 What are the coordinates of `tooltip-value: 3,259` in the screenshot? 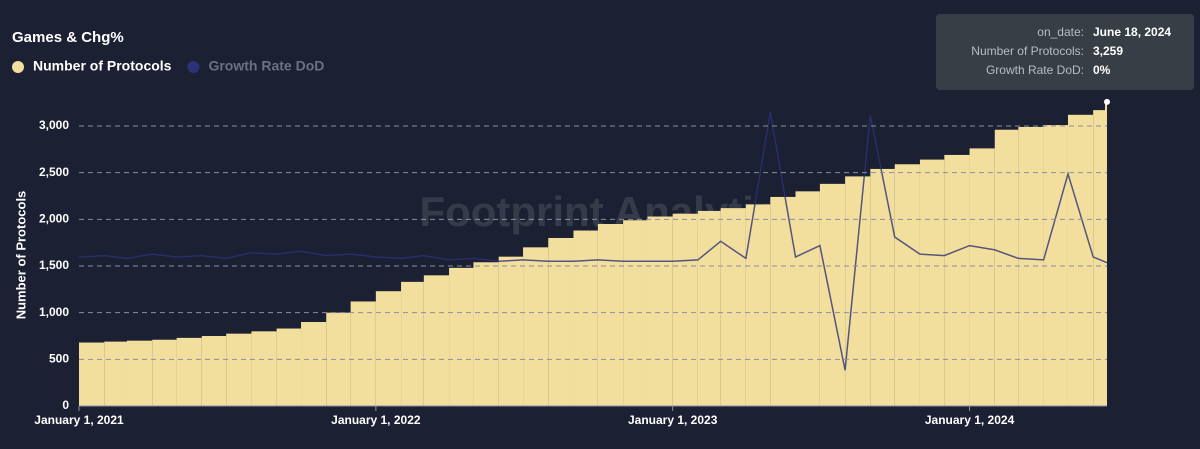 It's located at (1108, 51).